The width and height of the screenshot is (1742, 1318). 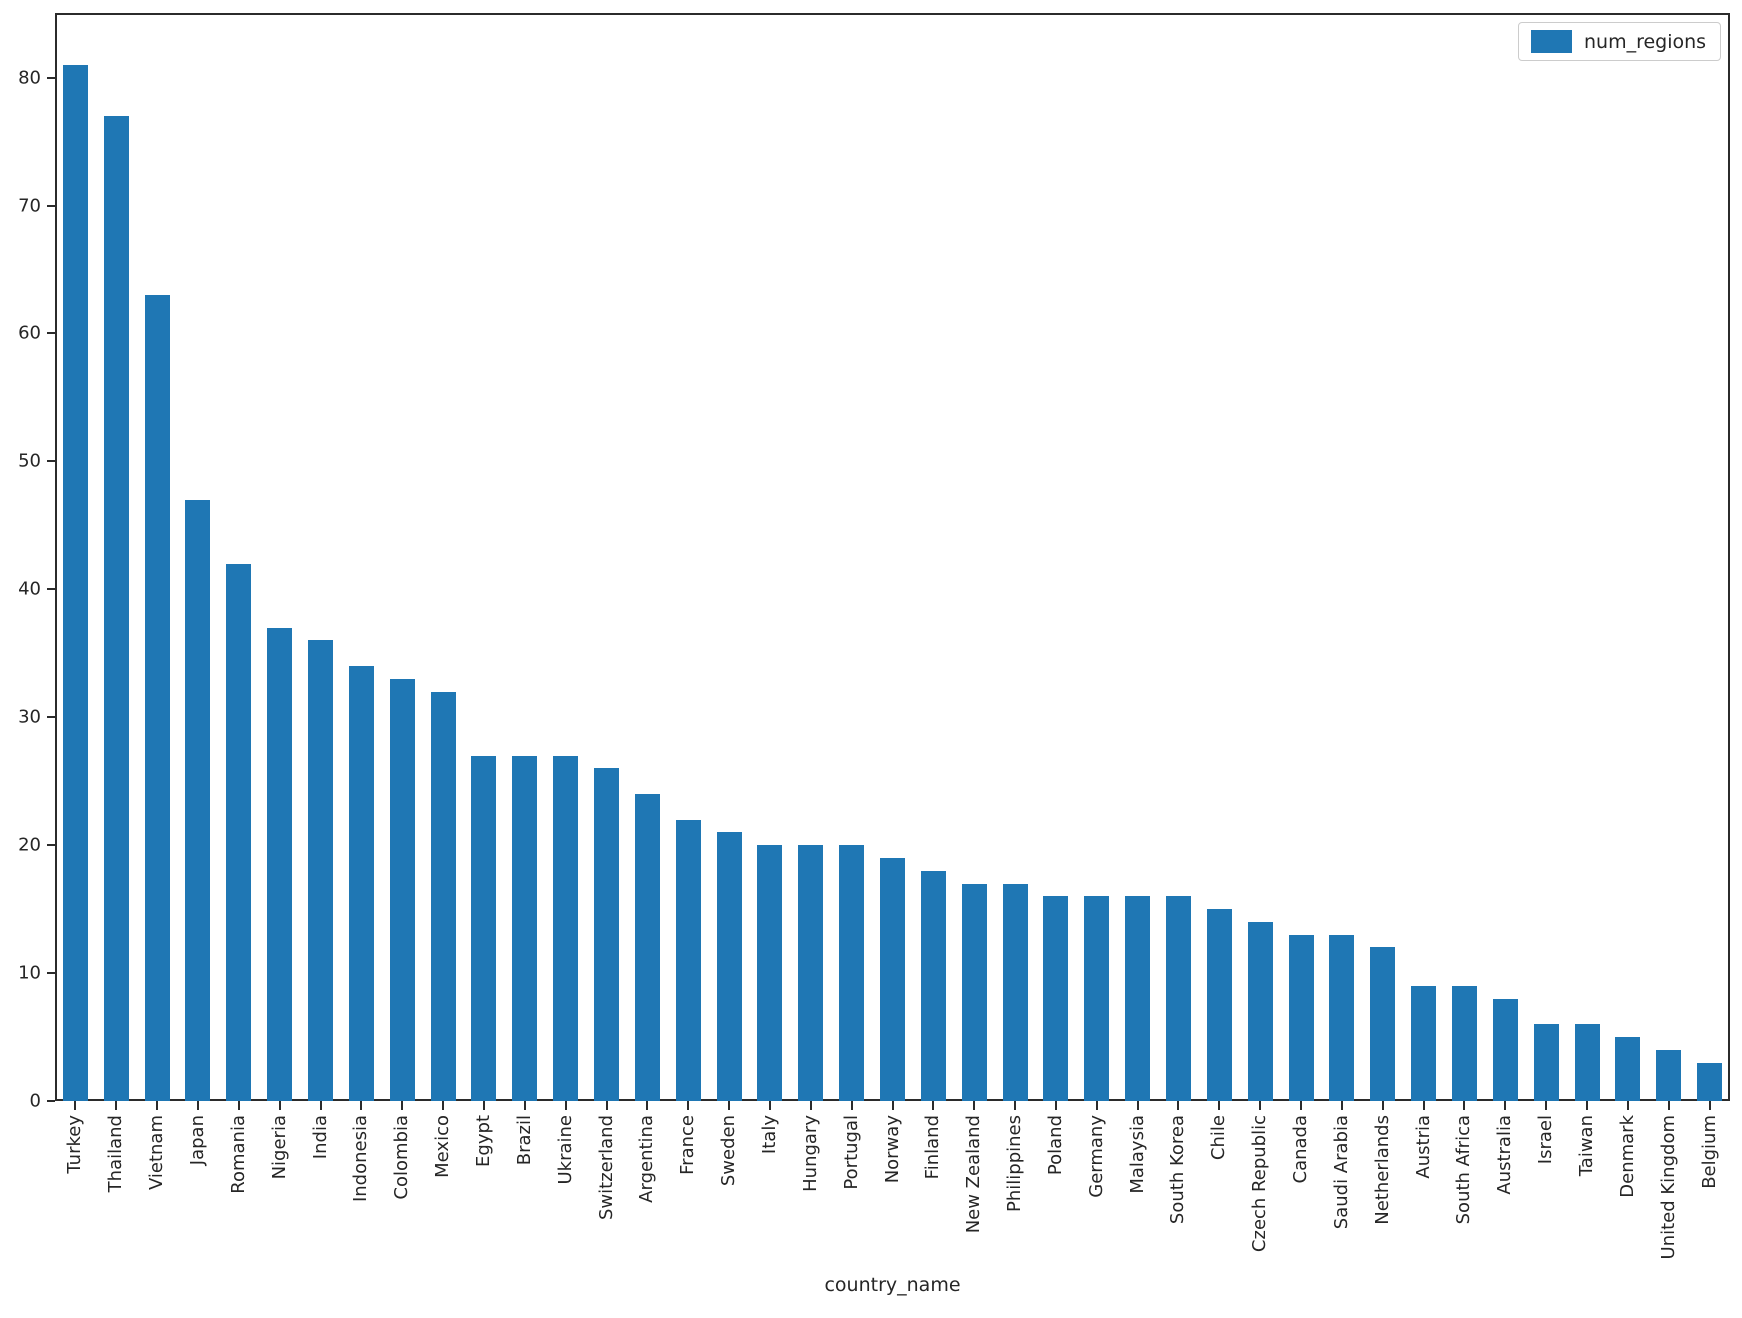 What do you see at coordinates (1464, 1170) in the screenshot?
I see `x-tick-label: South Africa` at bounding box center [1464, 1170].